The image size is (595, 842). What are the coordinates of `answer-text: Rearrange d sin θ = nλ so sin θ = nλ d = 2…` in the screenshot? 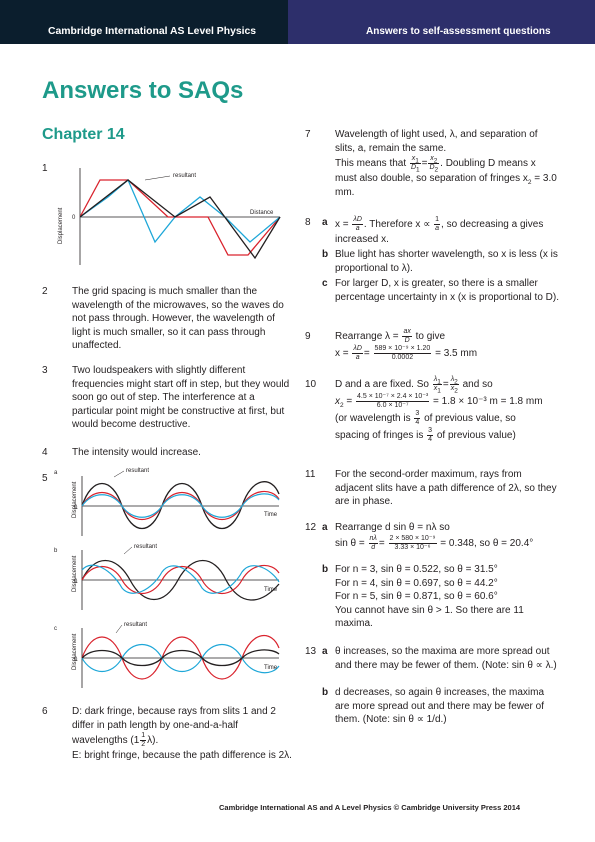 It's located at (434, 536).